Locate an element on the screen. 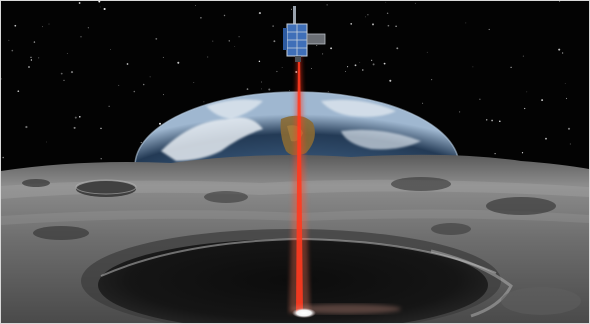  beam-spot is located at coordinates (346, 311).